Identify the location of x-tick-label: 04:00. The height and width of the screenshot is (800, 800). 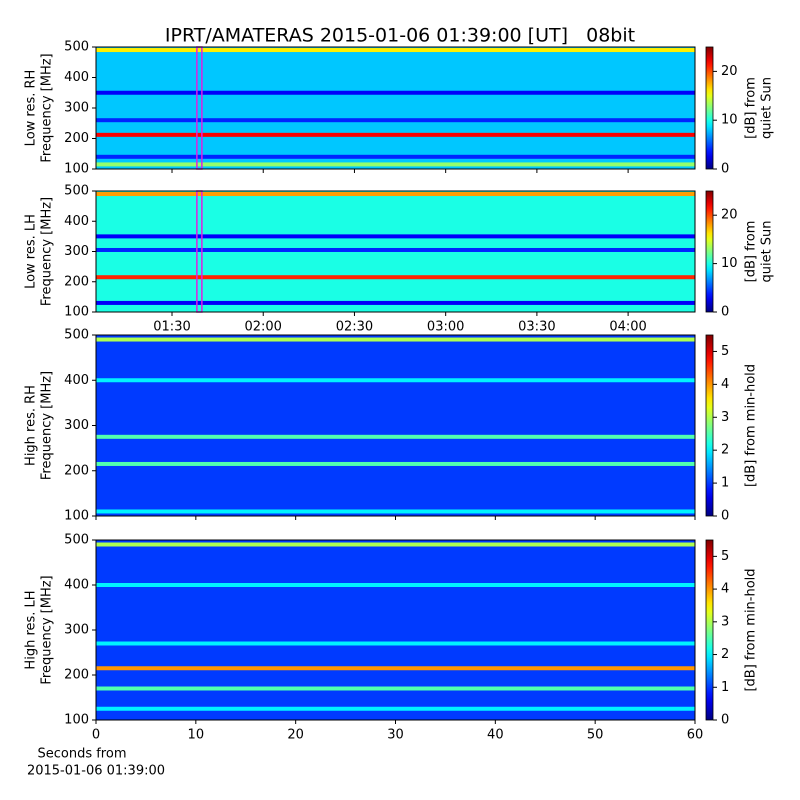
(627, 327).